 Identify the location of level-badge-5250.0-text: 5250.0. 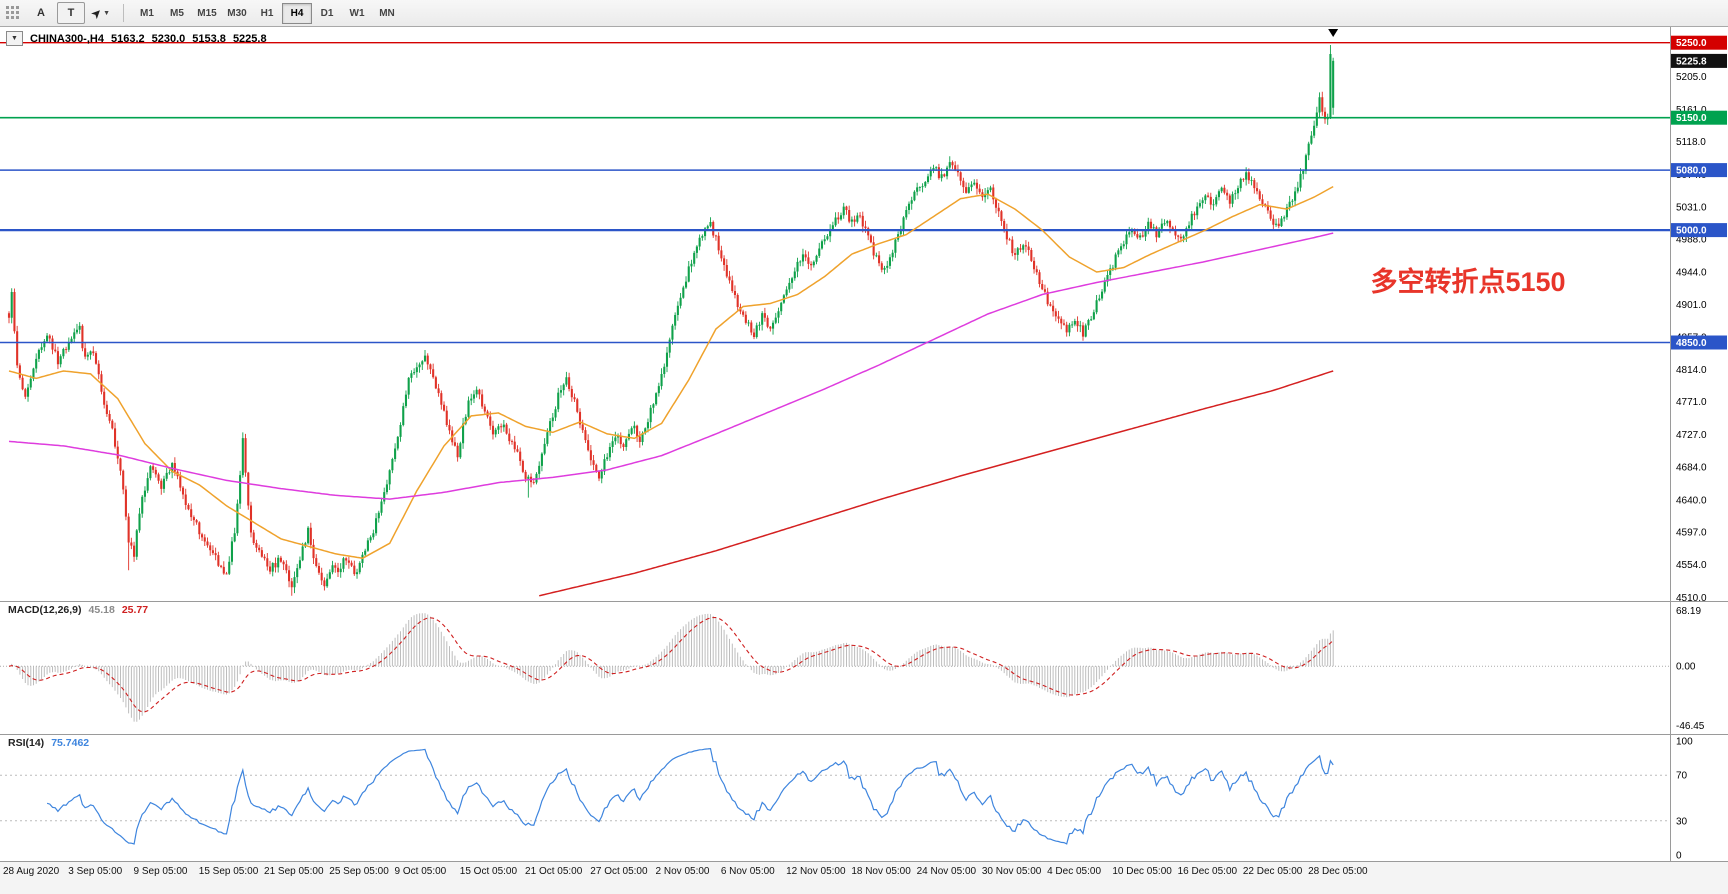
(1691, 43).